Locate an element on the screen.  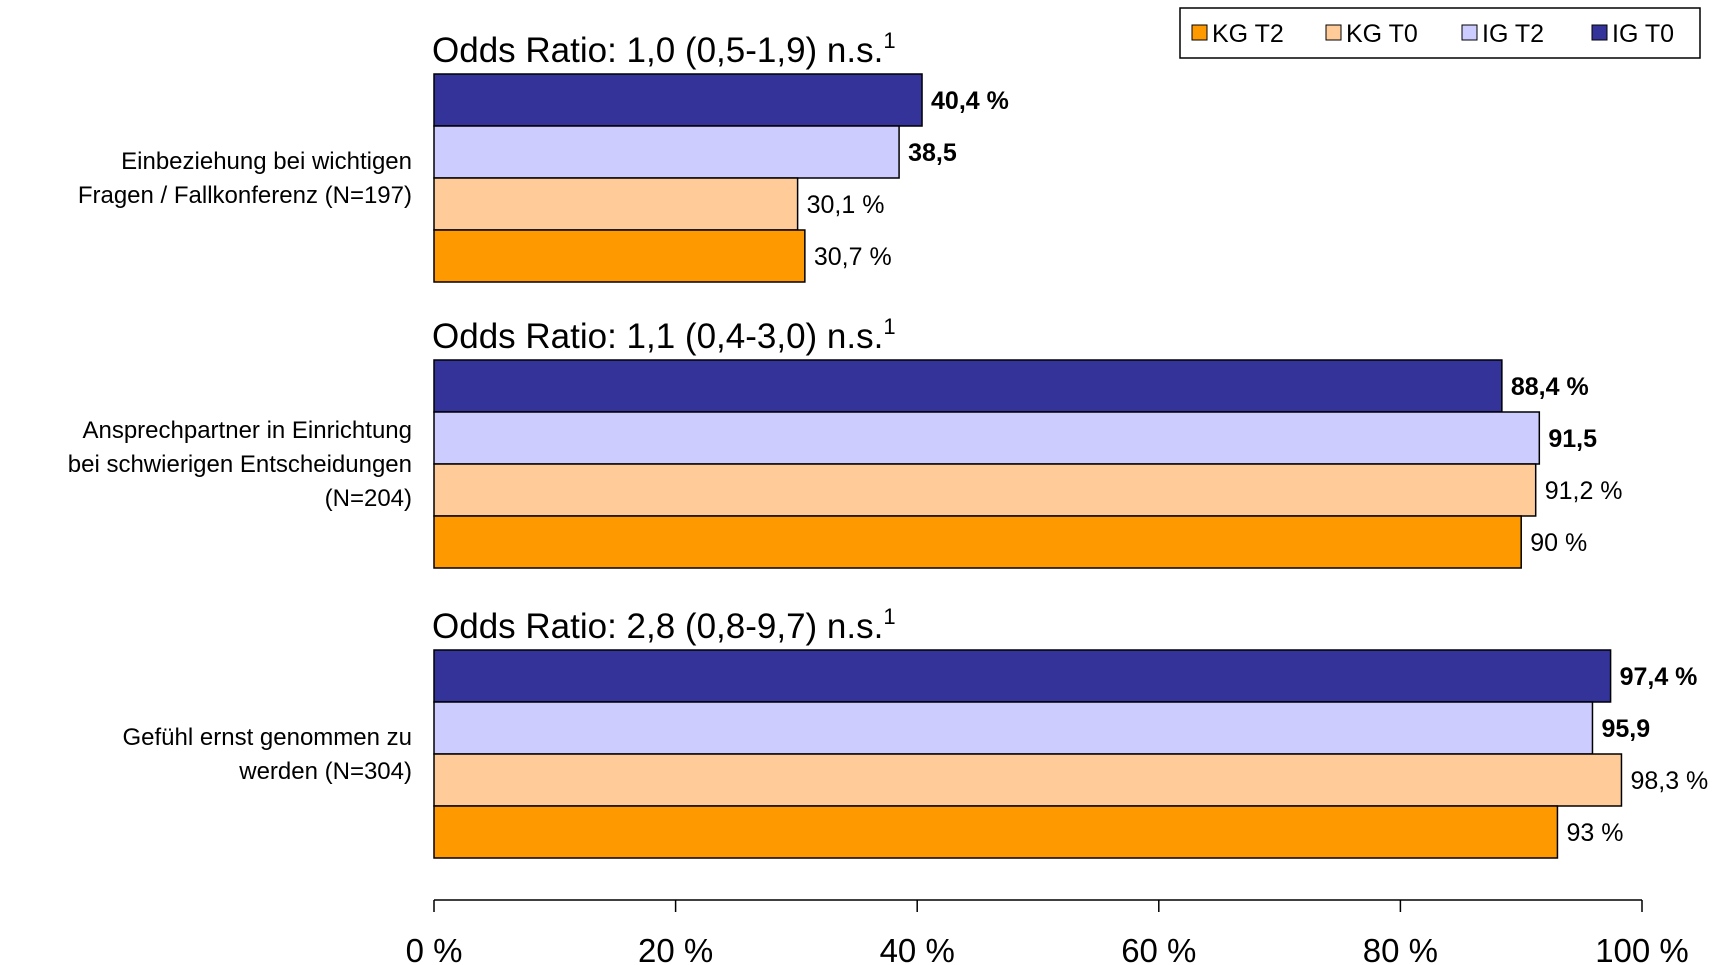
odds-ratio-label: Odds Ratio: 2,8 (0,8-9,7) n.s.1 is located at coordinates (664, 625).